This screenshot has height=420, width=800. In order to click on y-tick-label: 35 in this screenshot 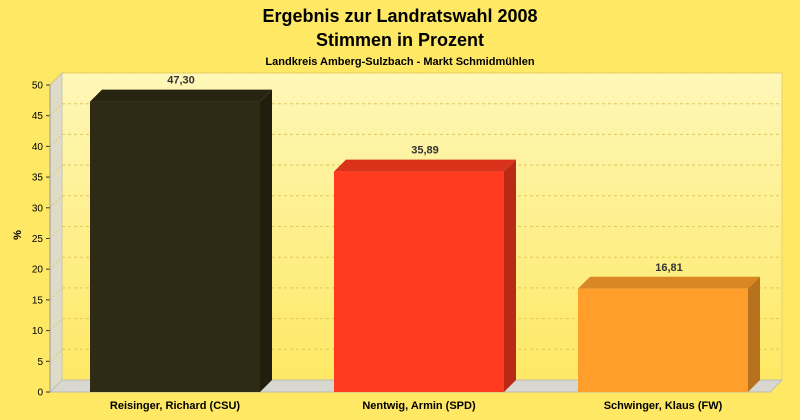, I will do `click(38, 178)`.